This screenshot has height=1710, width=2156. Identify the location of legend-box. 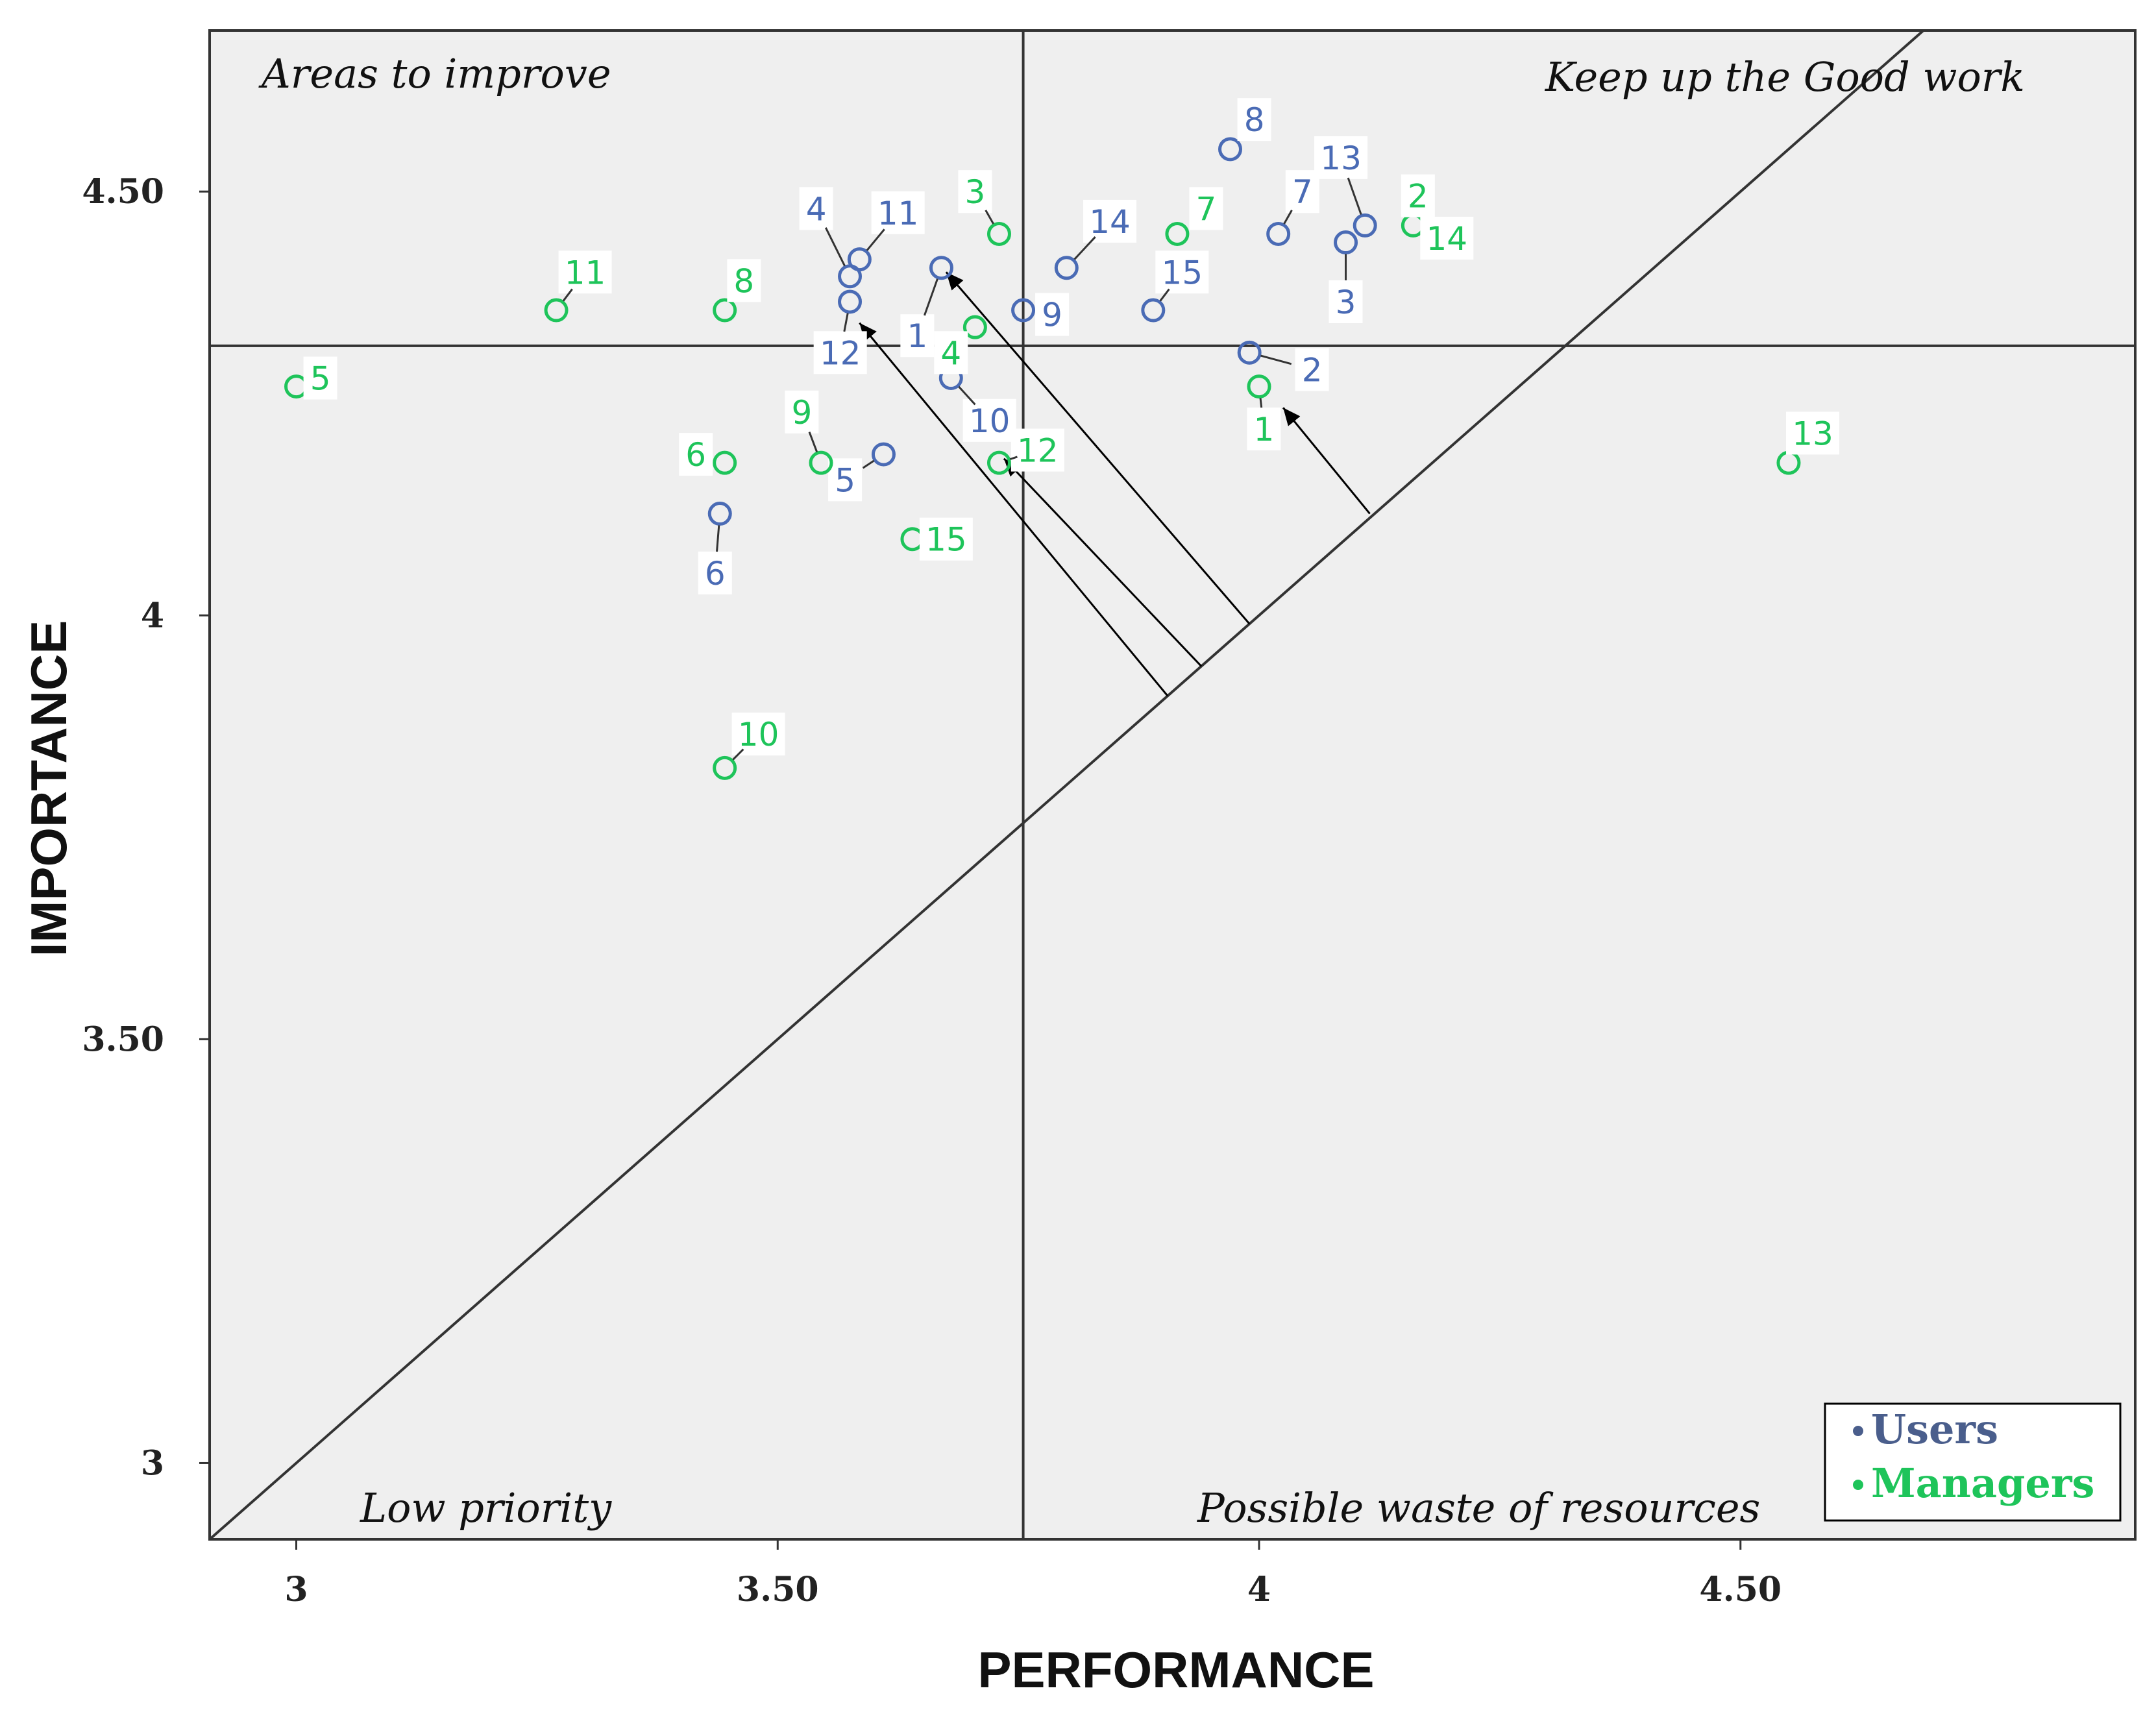
(1973, 1462).